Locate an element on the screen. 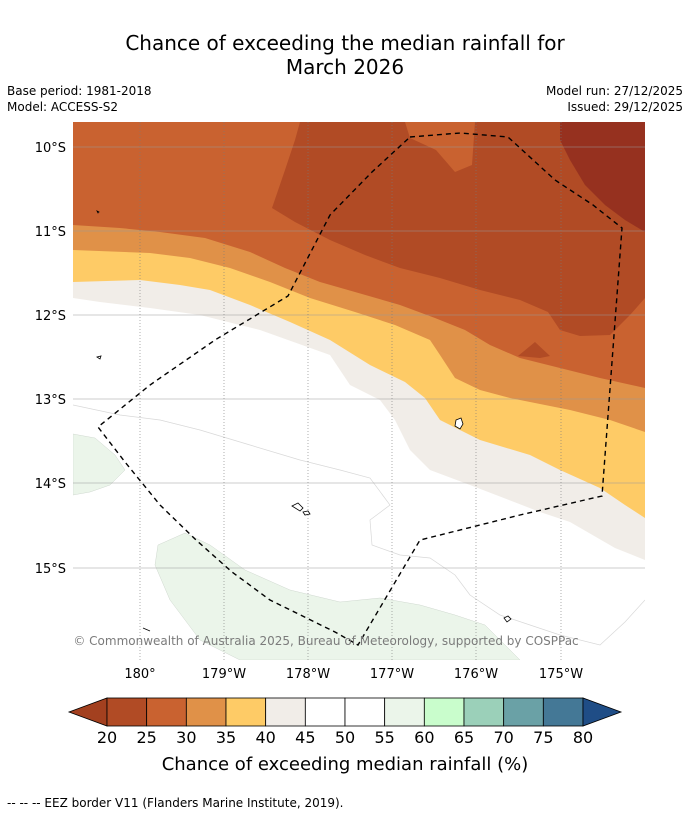 This screenshot has width=690, height=816. colorbar-tick-label: 55 is located at coordinates (384, 737).